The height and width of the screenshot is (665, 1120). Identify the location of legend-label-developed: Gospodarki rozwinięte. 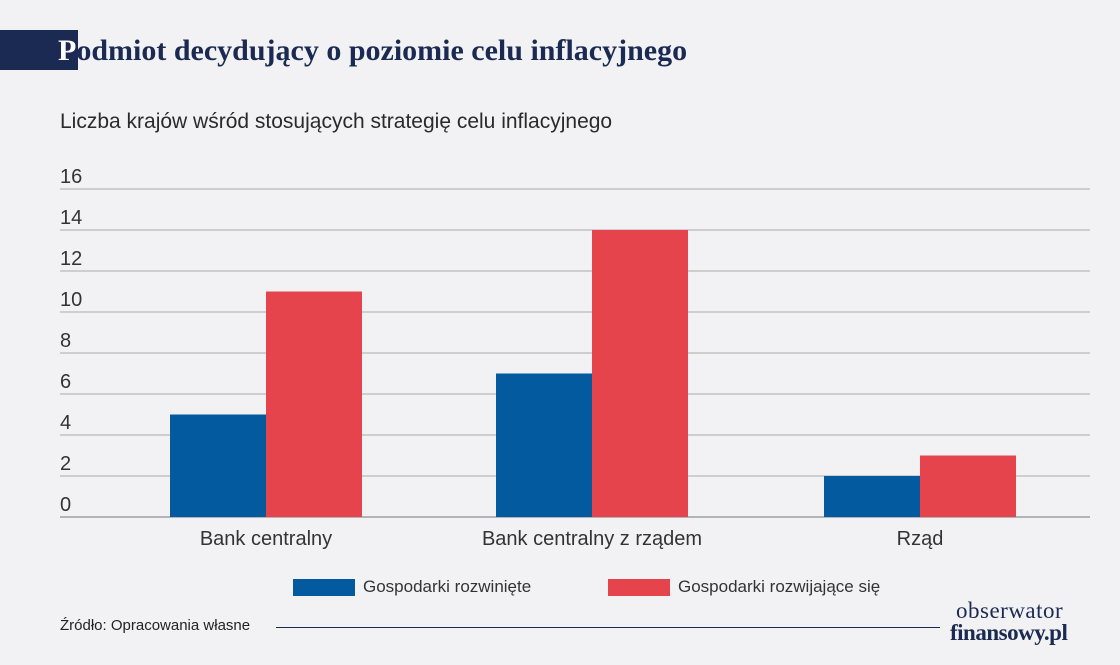
(447, 586).